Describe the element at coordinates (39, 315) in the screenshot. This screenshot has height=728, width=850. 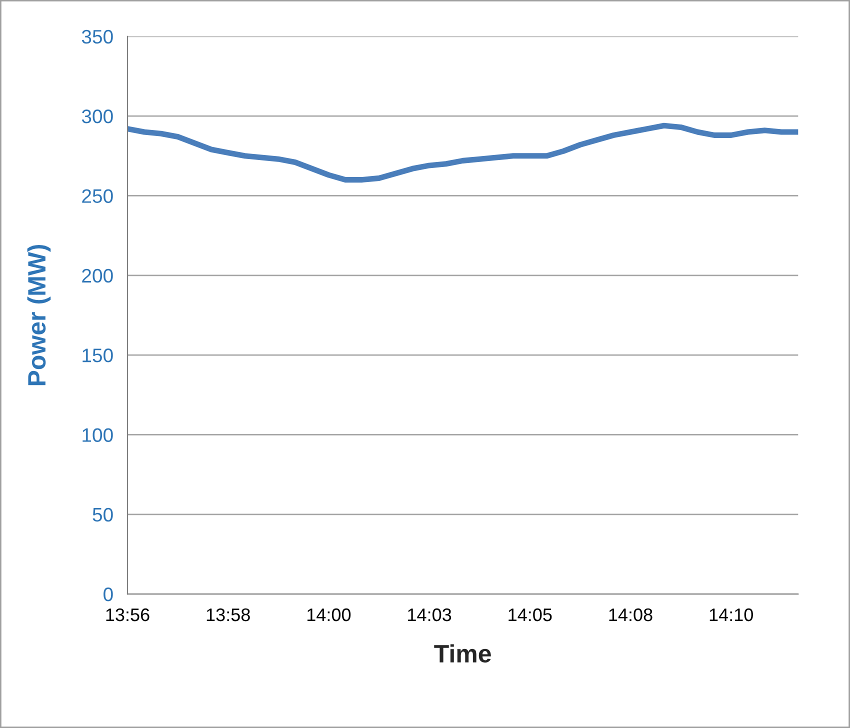
I see `y-axis-title: Power (MW)` at that location.